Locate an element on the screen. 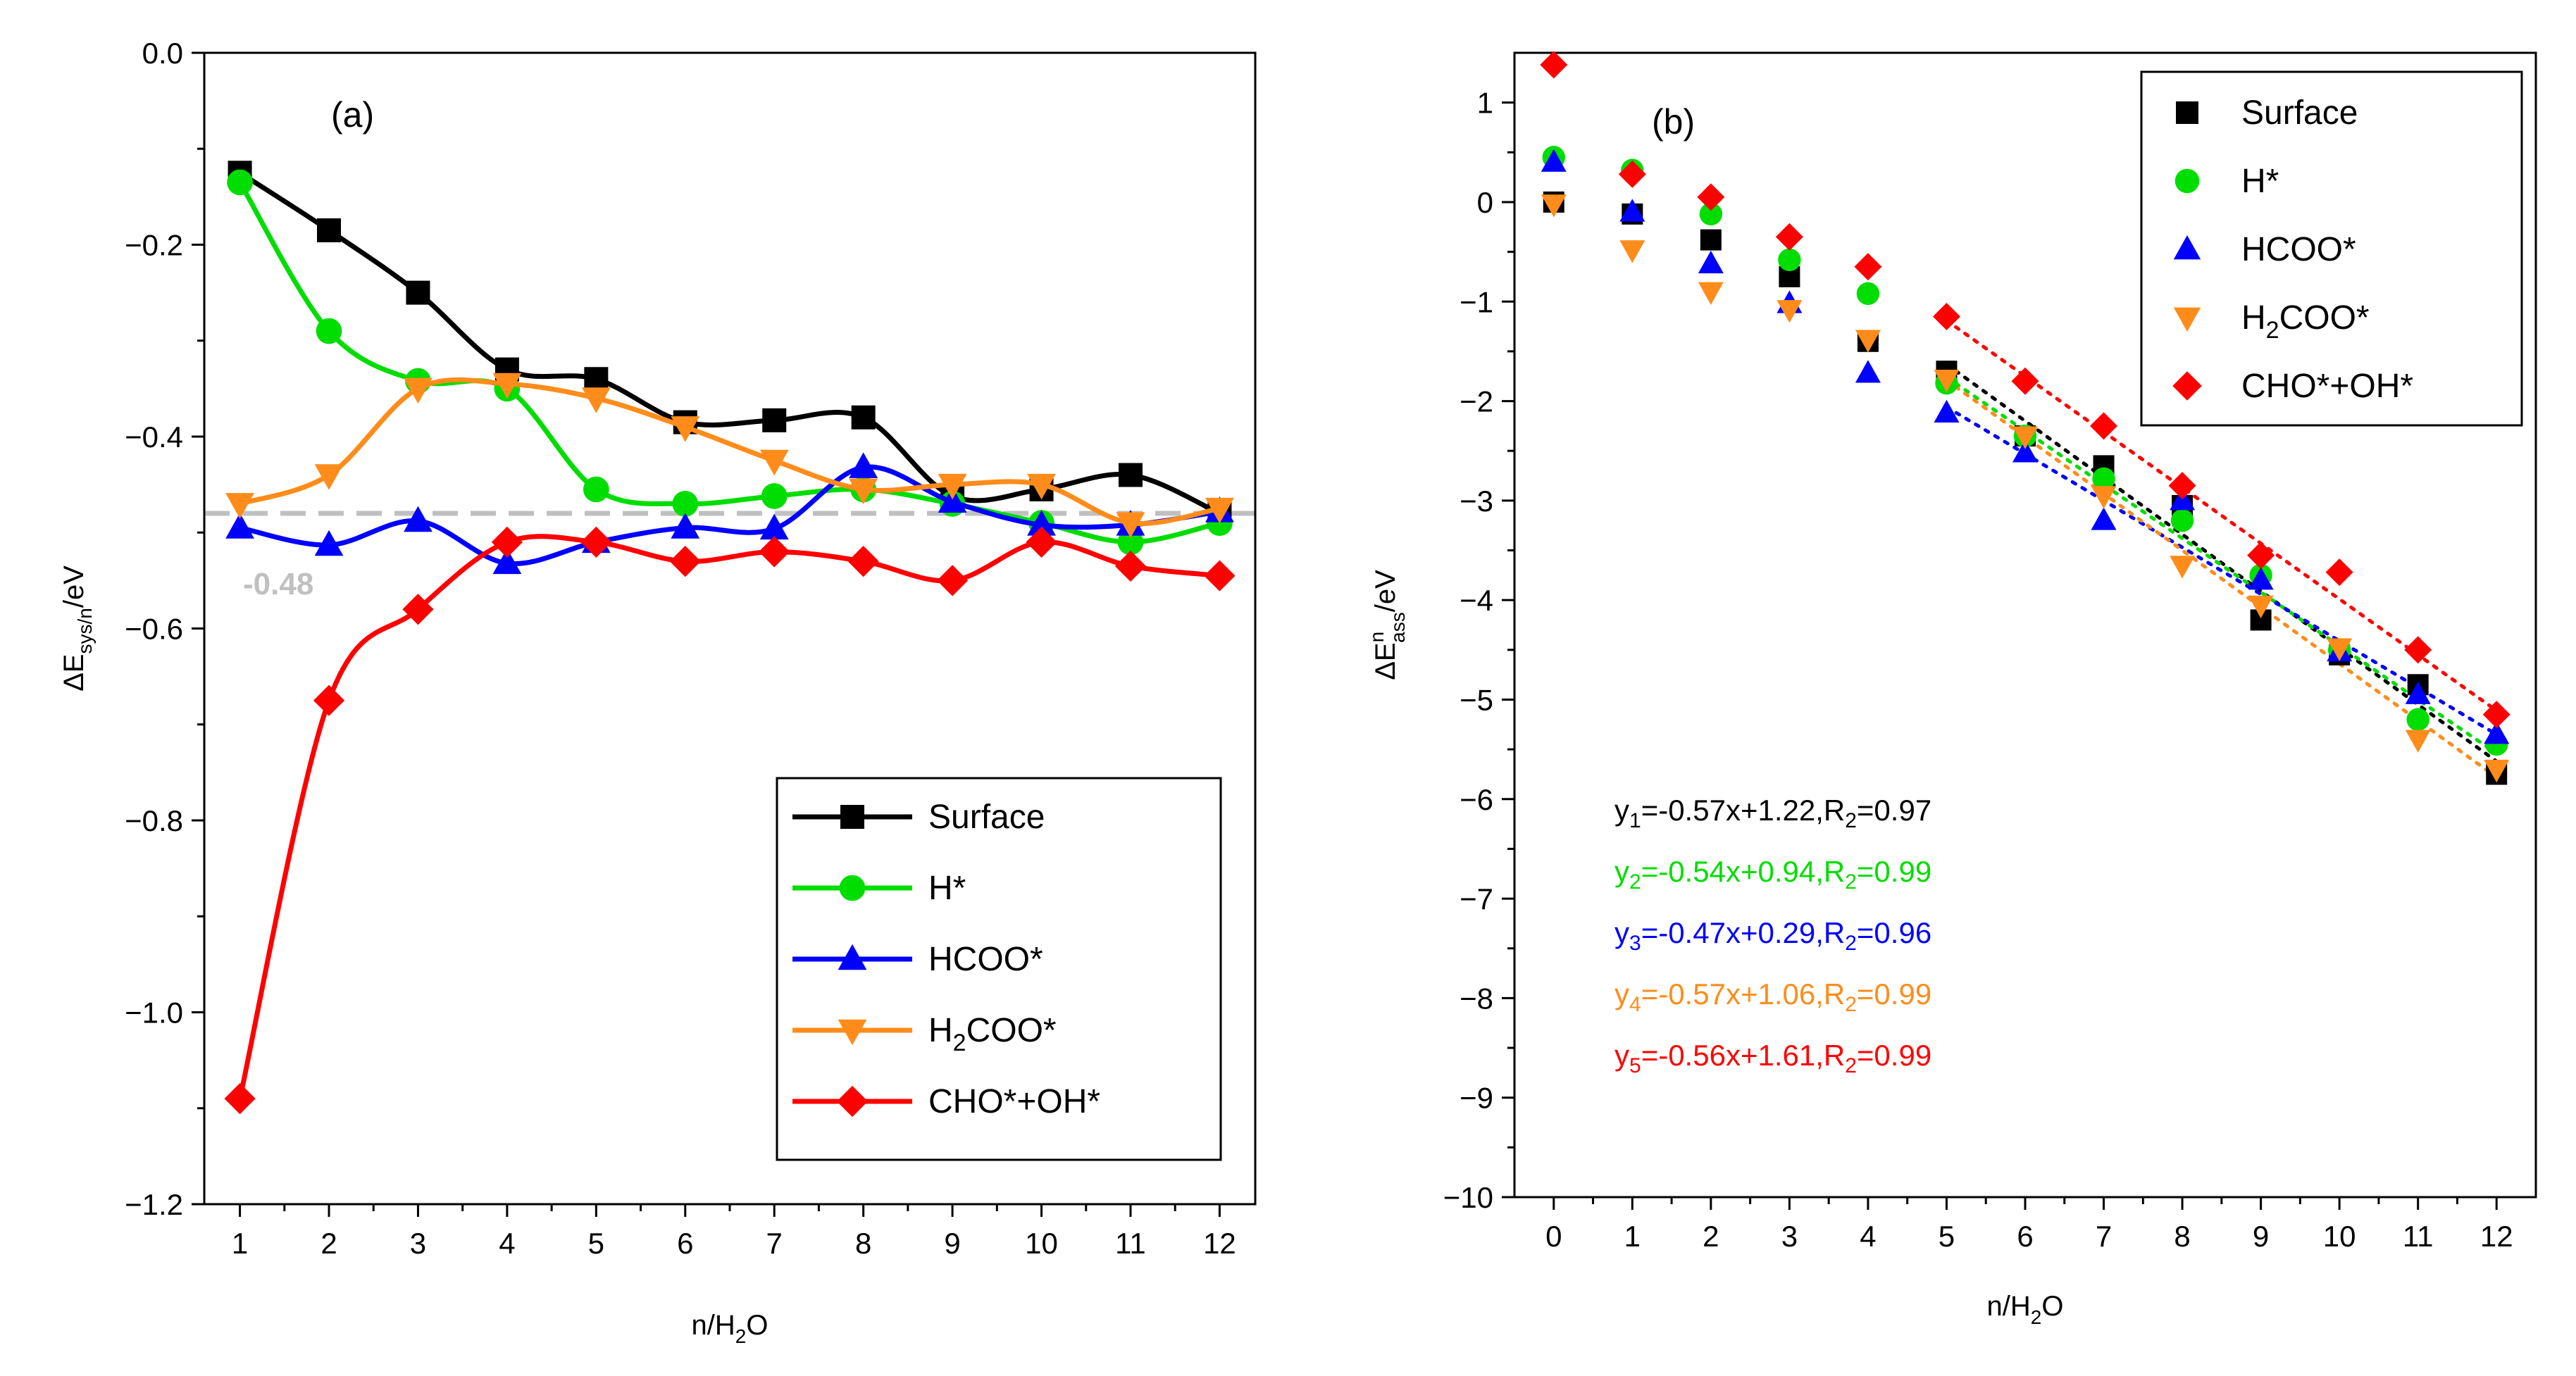 This screenshot has height=1376, width=2576. fit-equation-subscript: 1 is located at coordinates (1635, 820).